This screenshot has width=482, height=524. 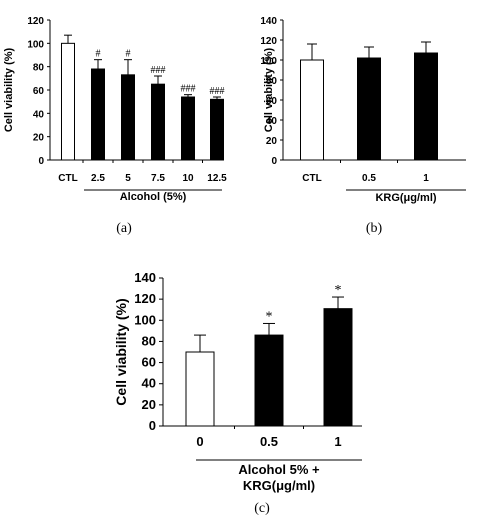 I want to click on group-label-2: KRG(μg/ml), so click(x=279, y=485).